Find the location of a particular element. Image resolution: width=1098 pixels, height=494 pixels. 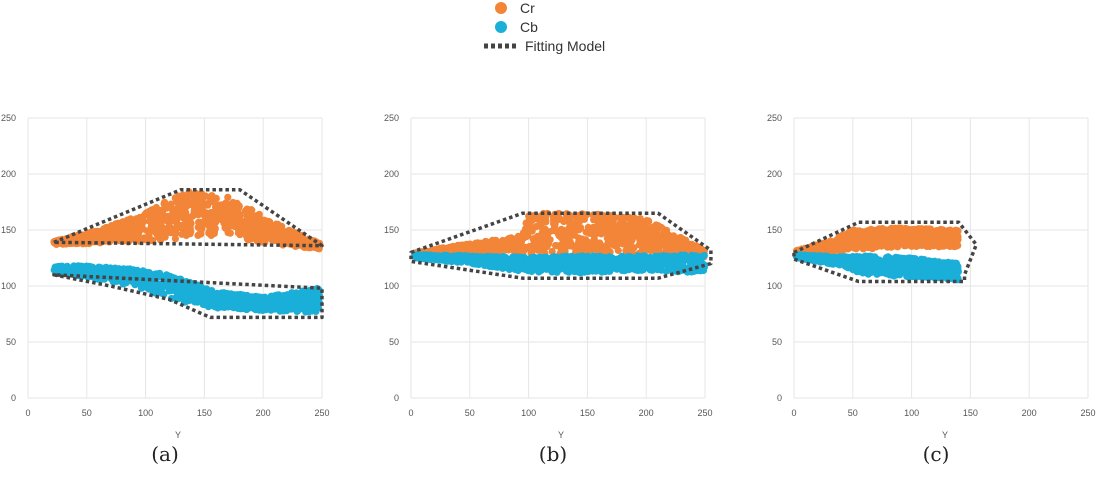

x-tick-label: 50 is located at coordinates (853, 413).